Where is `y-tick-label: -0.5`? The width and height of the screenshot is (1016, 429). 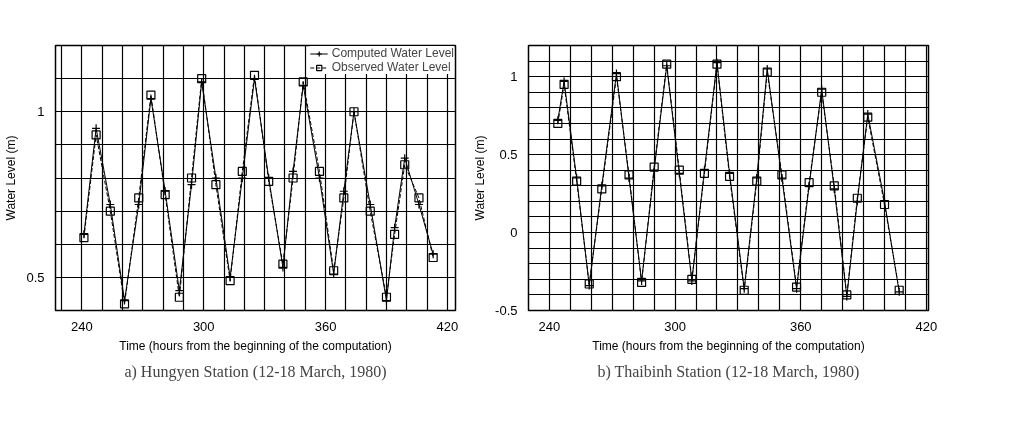 y-tick-label: -0.5 is located at coordinates (506, 310).